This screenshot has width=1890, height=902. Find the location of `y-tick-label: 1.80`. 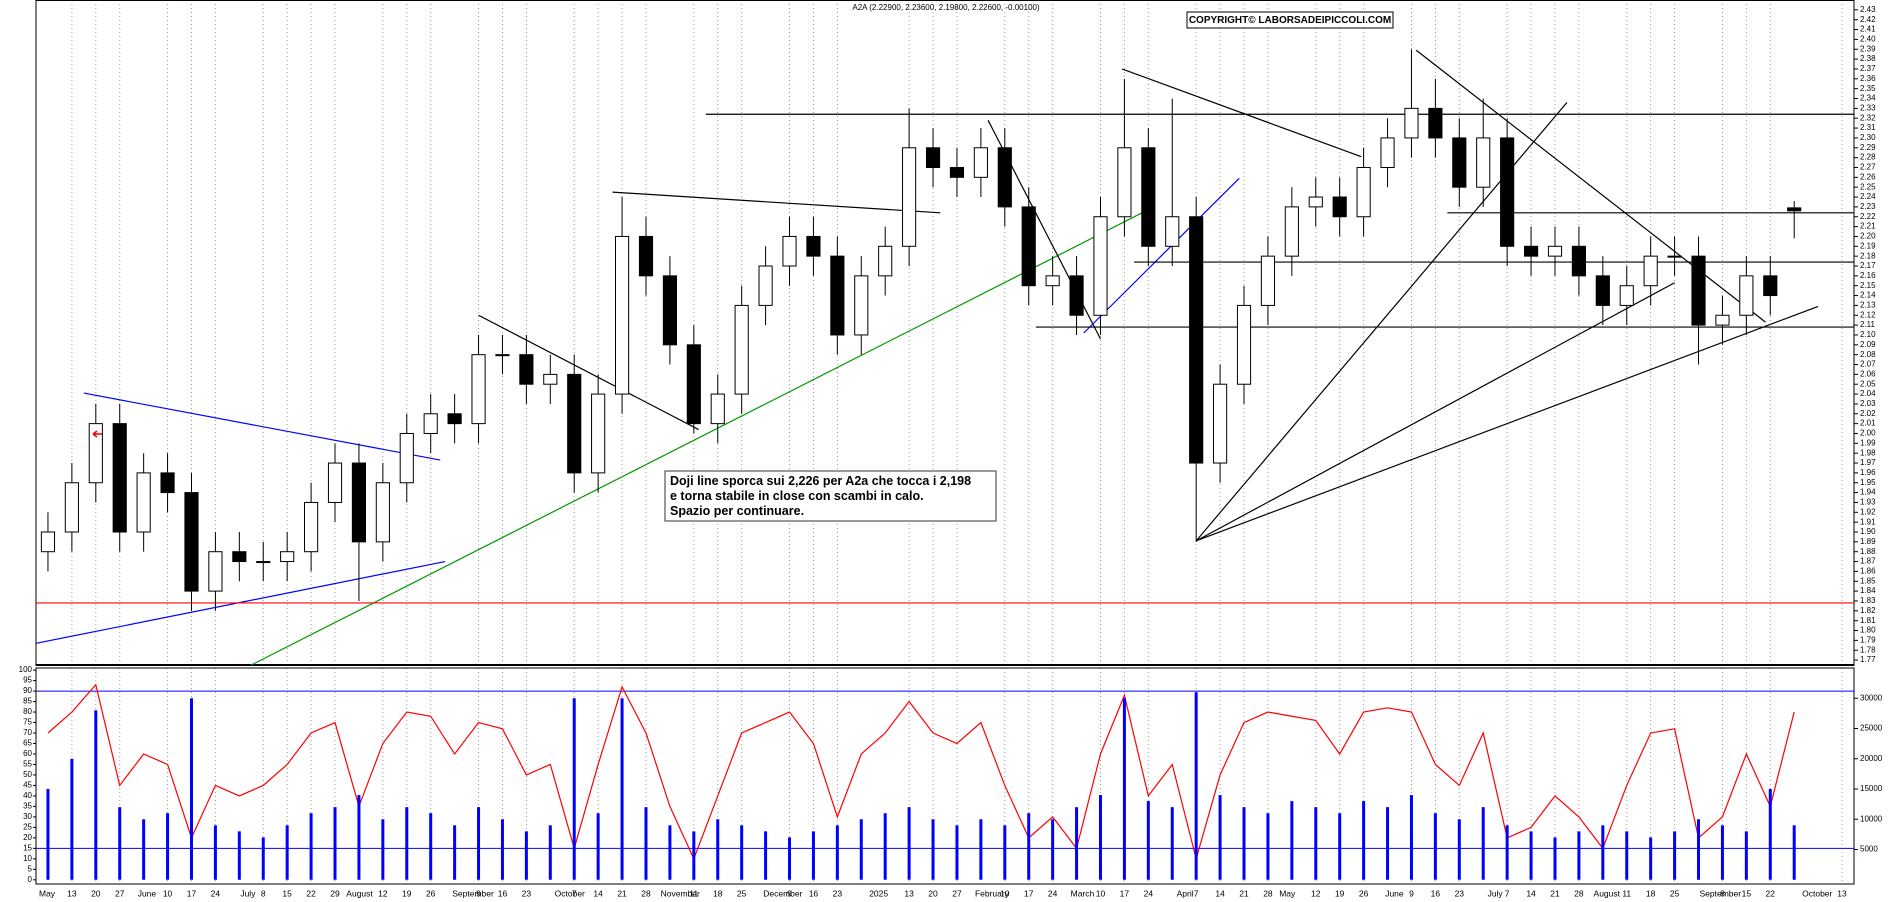

y-tick-label: 1.80 is located at coordinates (1868, 630).